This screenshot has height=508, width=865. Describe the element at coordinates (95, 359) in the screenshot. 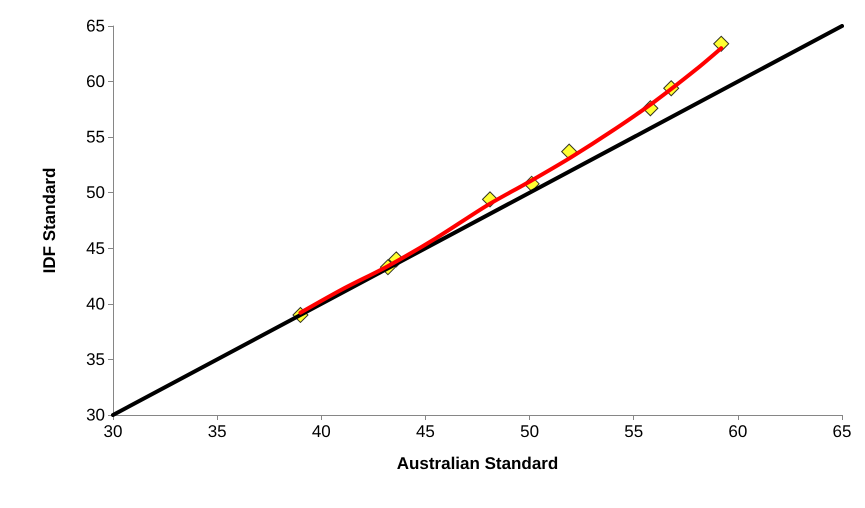

I see `y-tick-label: 35` at that location.